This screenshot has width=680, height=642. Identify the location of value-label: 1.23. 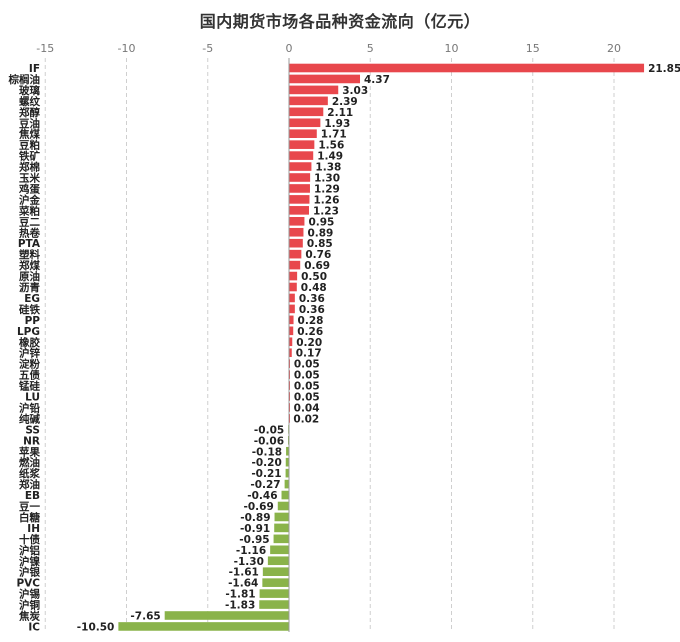
(326, 211).